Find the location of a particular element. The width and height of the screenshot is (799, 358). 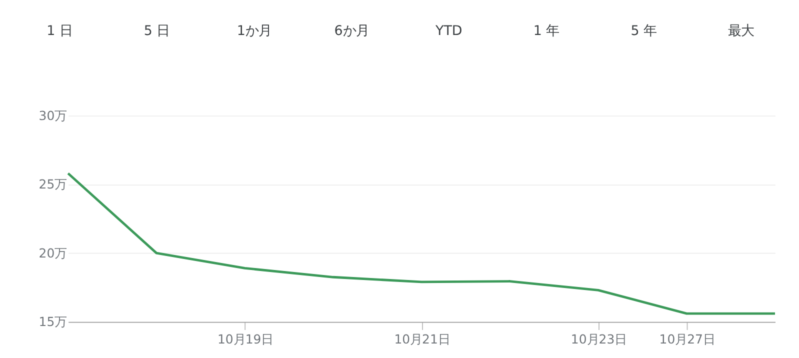

y-tick-label: 25万 is located at coordinates (52, 184).